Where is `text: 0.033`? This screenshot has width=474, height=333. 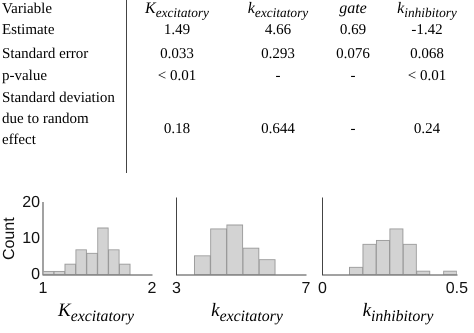 text: 0.033 is located at coordinates (177, 54).